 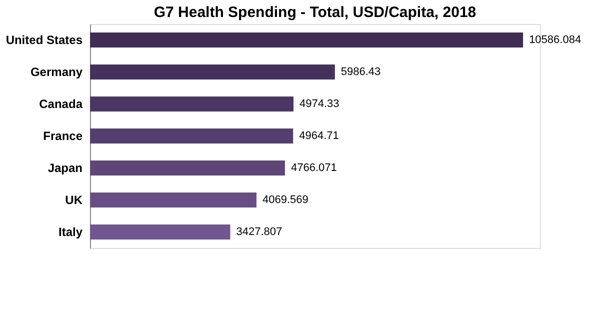 I want to click on data-label: 4974.33, so click(x=319, y=104).